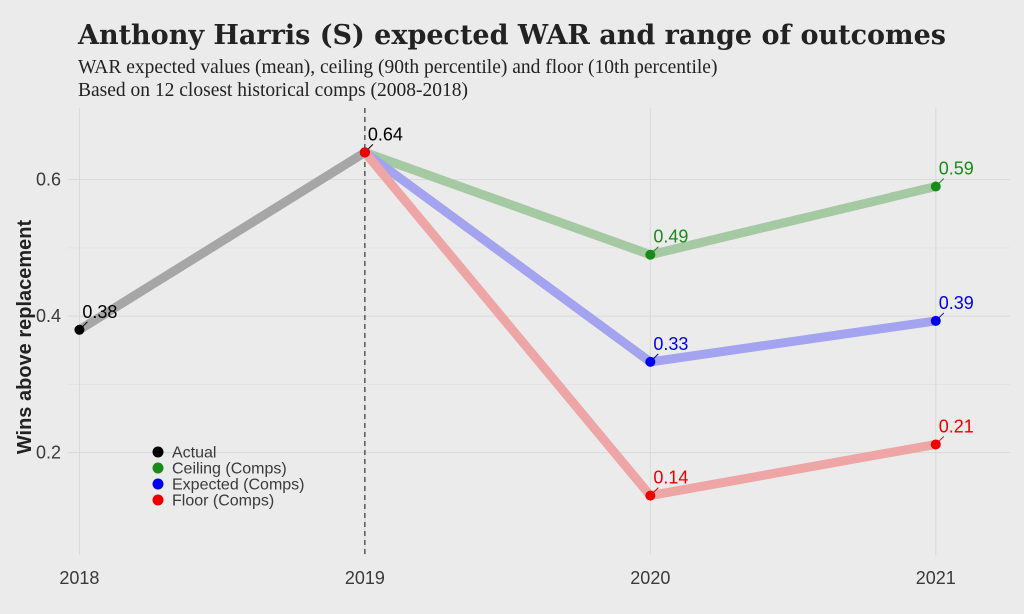 The height and width of the screenshot is (614, 1024). What do you see at coordinates (99, 312) in the screenshot?
I see `data-label: 0.38` at bounding box center [99, 312].